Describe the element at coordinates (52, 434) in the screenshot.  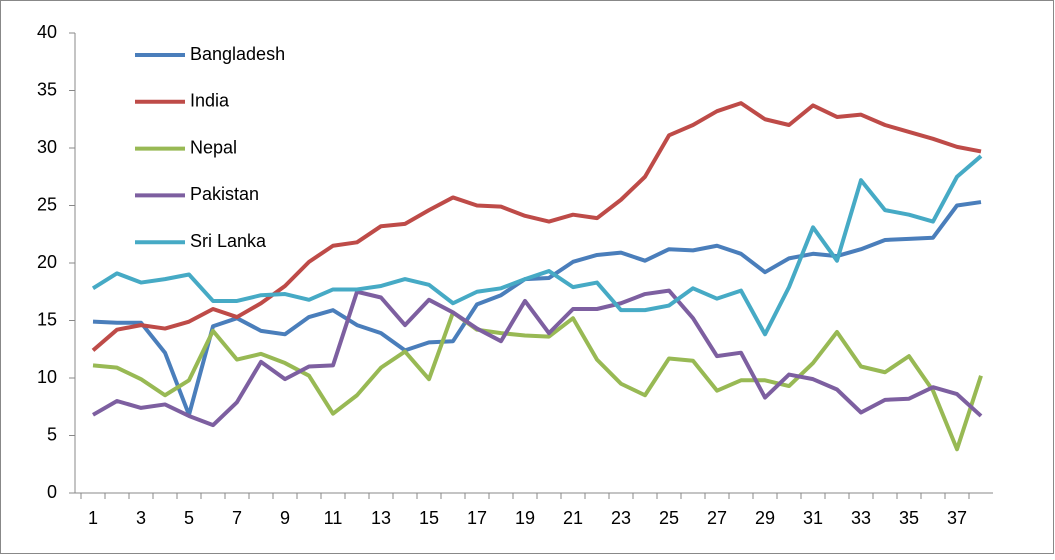
I see `y-tick-label: 5` at that location.